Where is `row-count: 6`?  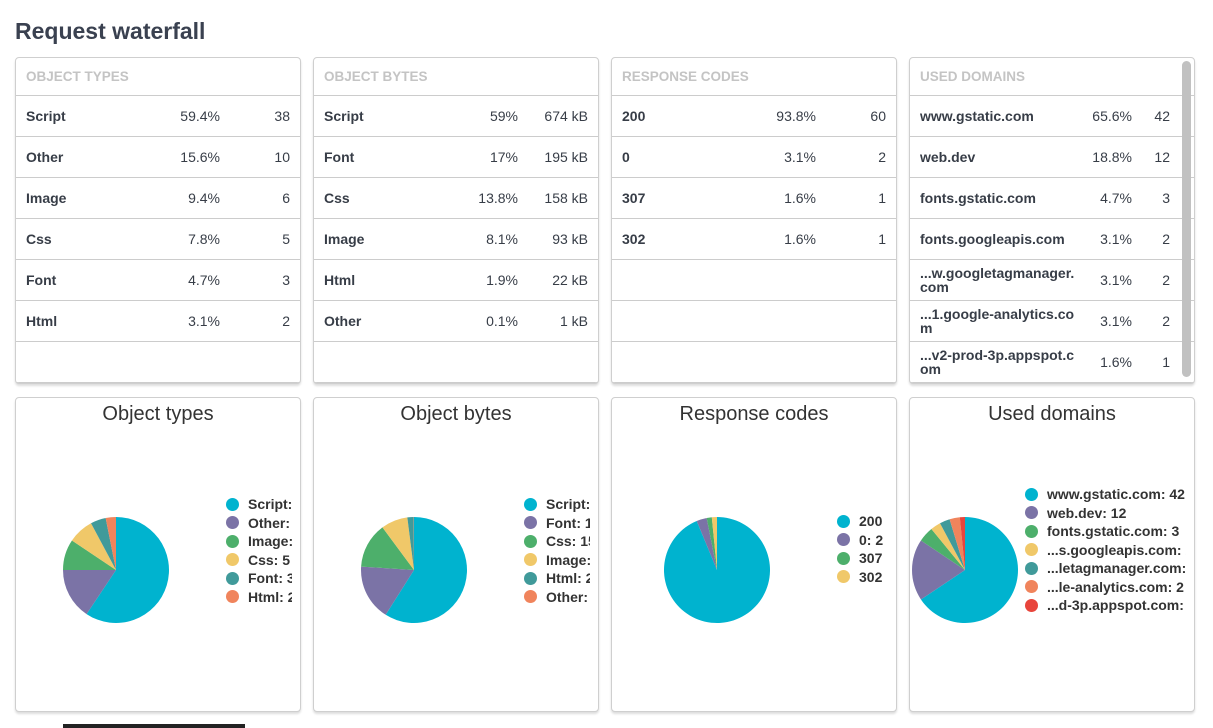
row-count: 6 is located at coordinates (255, 198).